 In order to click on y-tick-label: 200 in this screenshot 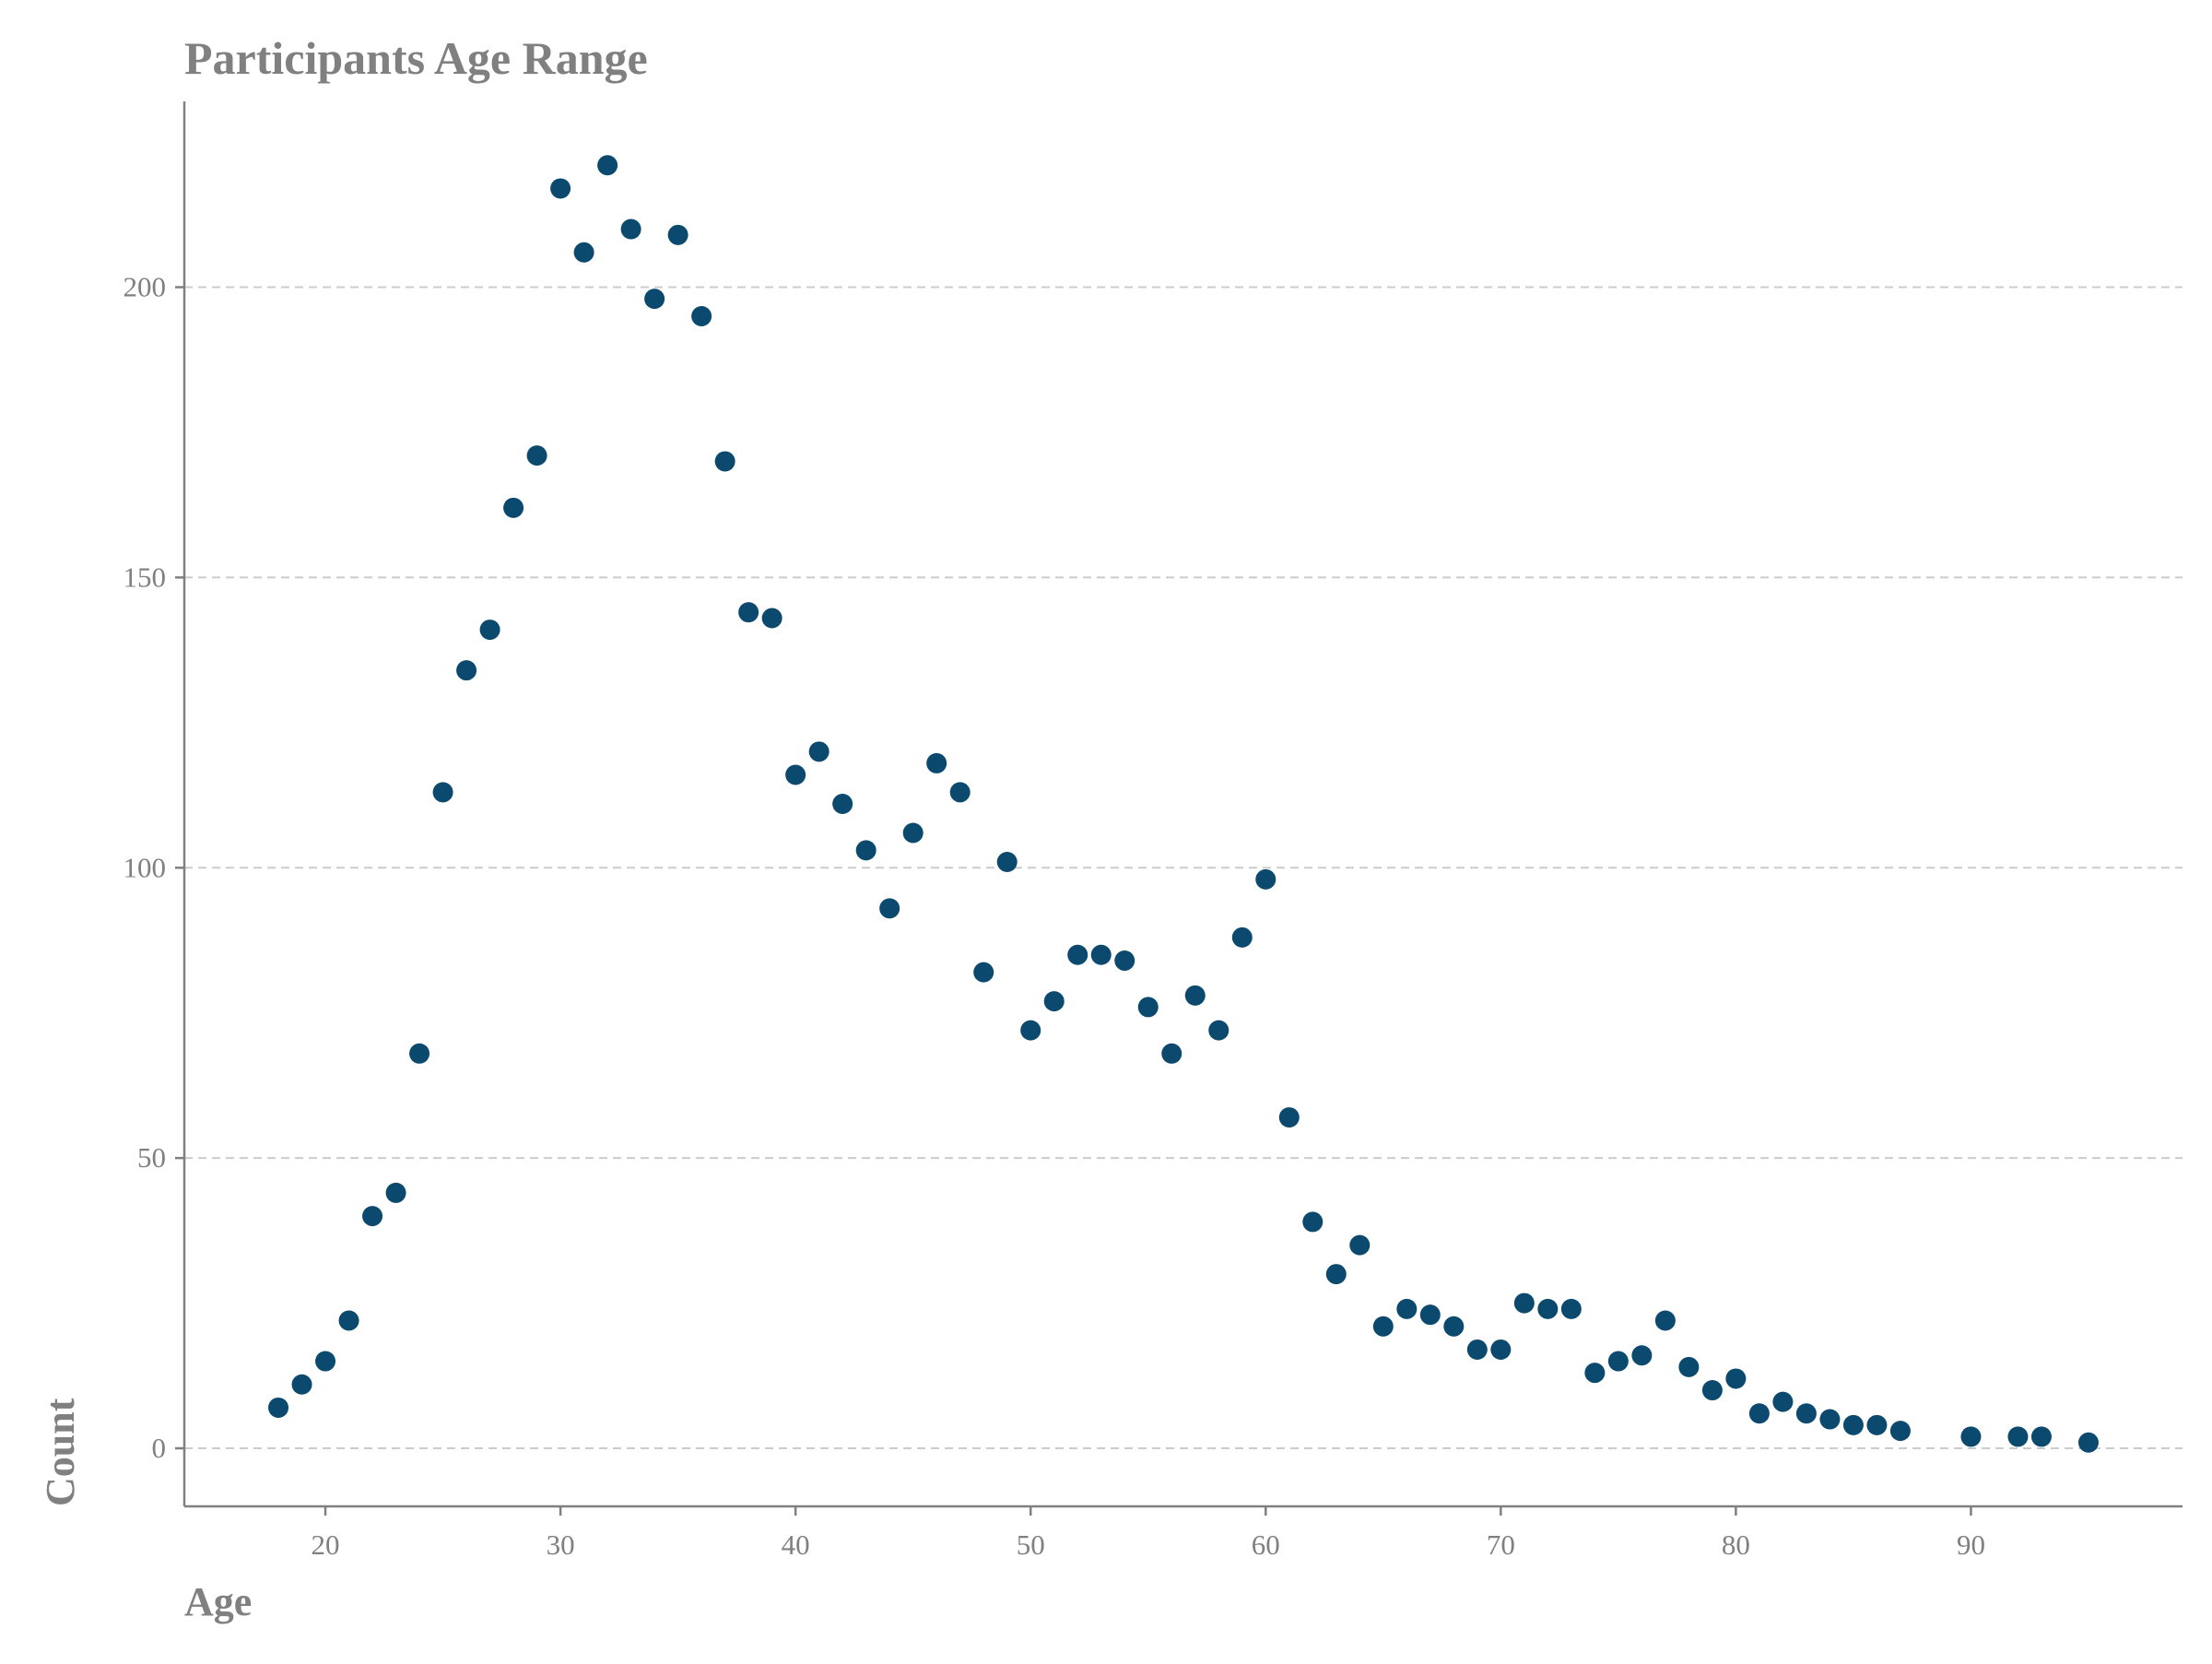, I will do `click(145, 287)`.